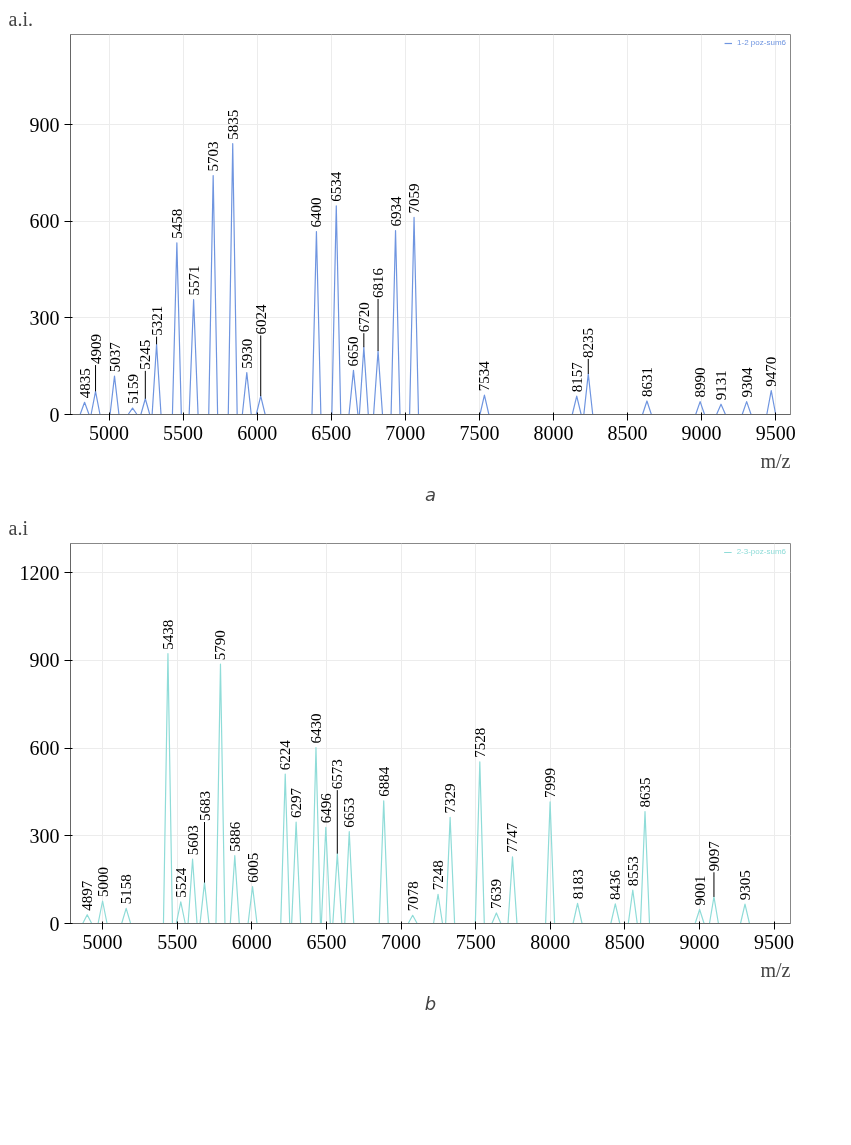 This screenshot has width=851, height=1145. What do you see at coordinates (479, 742) in the screenshot?
I see `annotation: 7528` at bounding box center [479, 742].